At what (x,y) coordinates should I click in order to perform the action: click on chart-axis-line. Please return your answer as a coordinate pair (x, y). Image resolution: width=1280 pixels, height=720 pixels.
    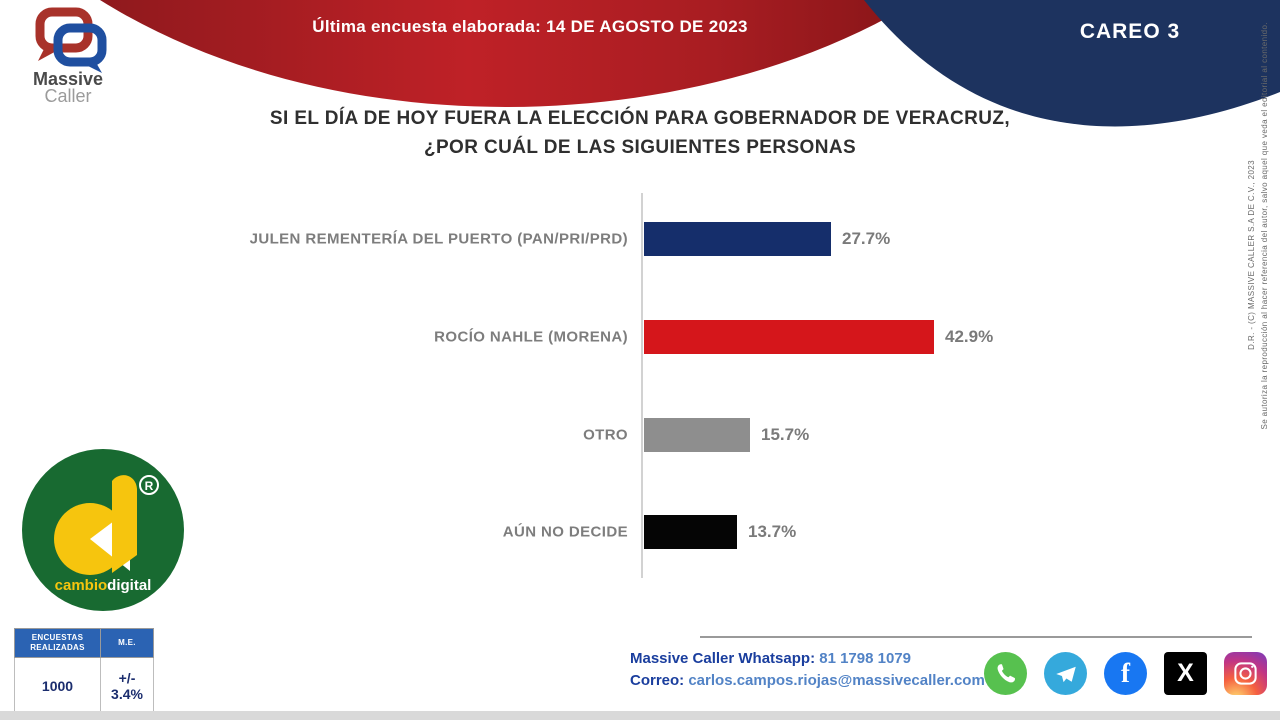
    Looking at the image, I should click on (642, 385).